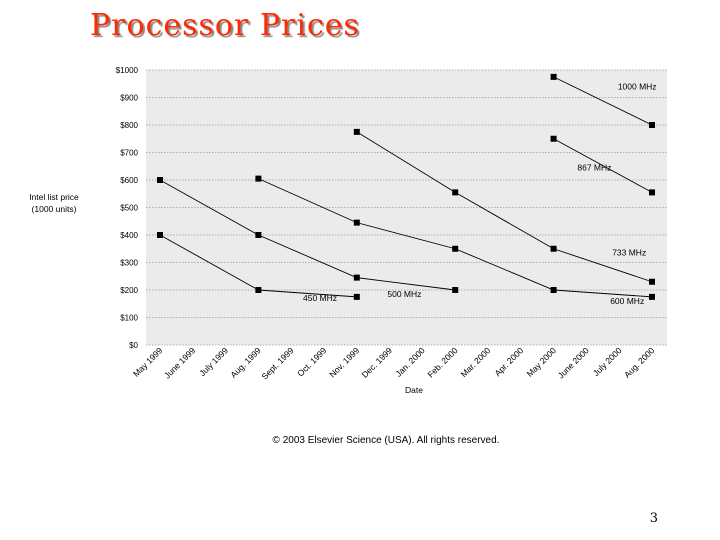 The width and height of the screenshot is (720, 540). Describe the element at coordinates (573, 362) in the screenshot. I see `x-tick-label: June 2000` at that location.